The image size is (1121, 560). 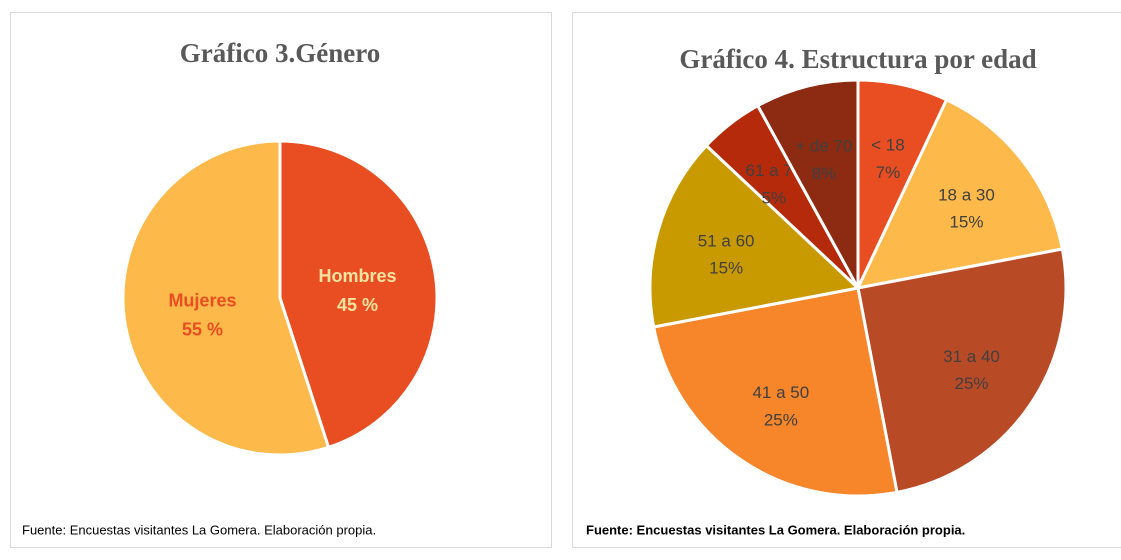 What do you see at coordinates (773, 184) in the screenshot?
I see `slice-label: 61 a 70 5%` at bounding box center [773, 184].